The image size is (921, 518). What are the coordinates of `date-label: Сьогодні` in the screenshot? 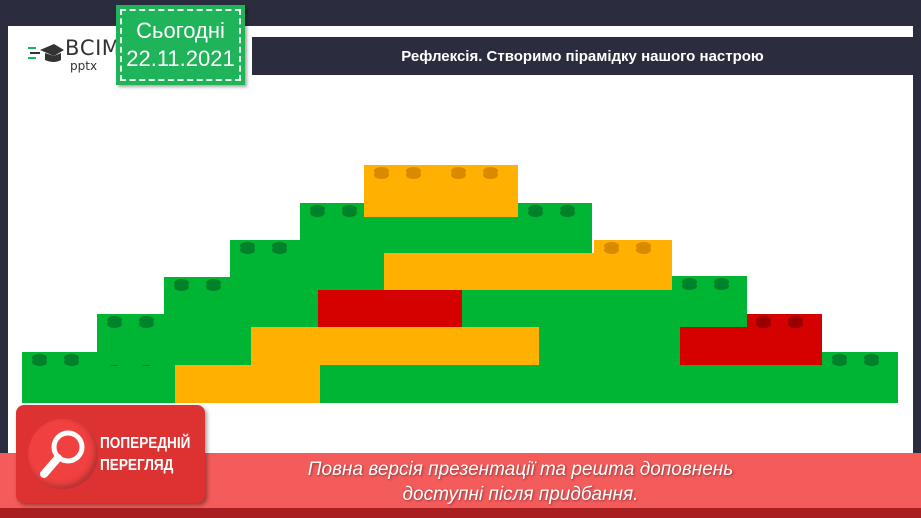 It's located at (180, 30).